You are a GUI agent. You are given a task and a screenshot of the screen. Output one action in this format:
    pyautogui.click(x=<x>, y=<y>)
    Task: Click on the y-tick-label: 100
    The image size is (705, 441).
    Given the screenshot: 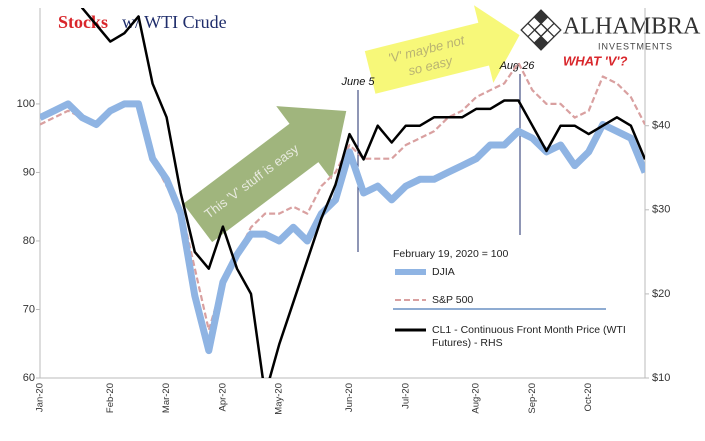 What is the action you would take?
    pyautogui.click(x=26, y=104)
    